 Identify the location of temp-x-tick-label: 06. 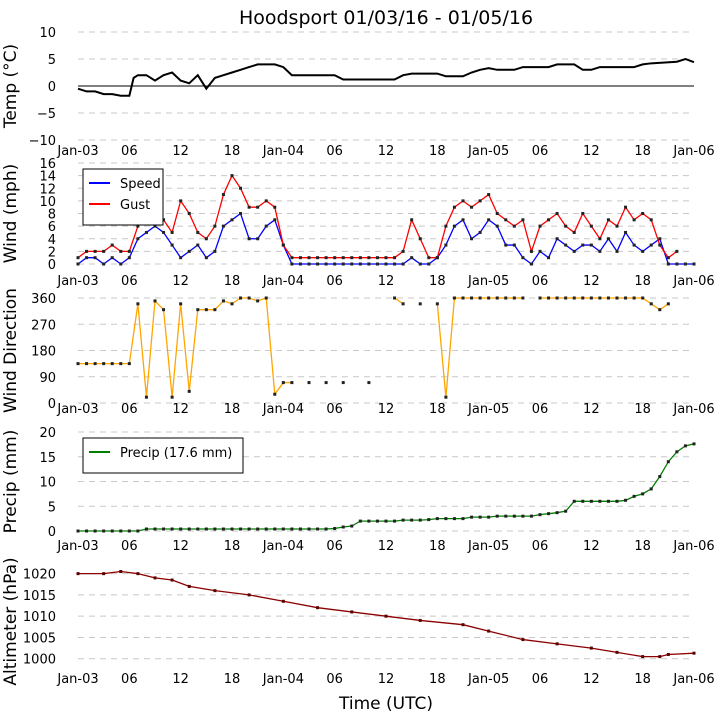
(334, 151).